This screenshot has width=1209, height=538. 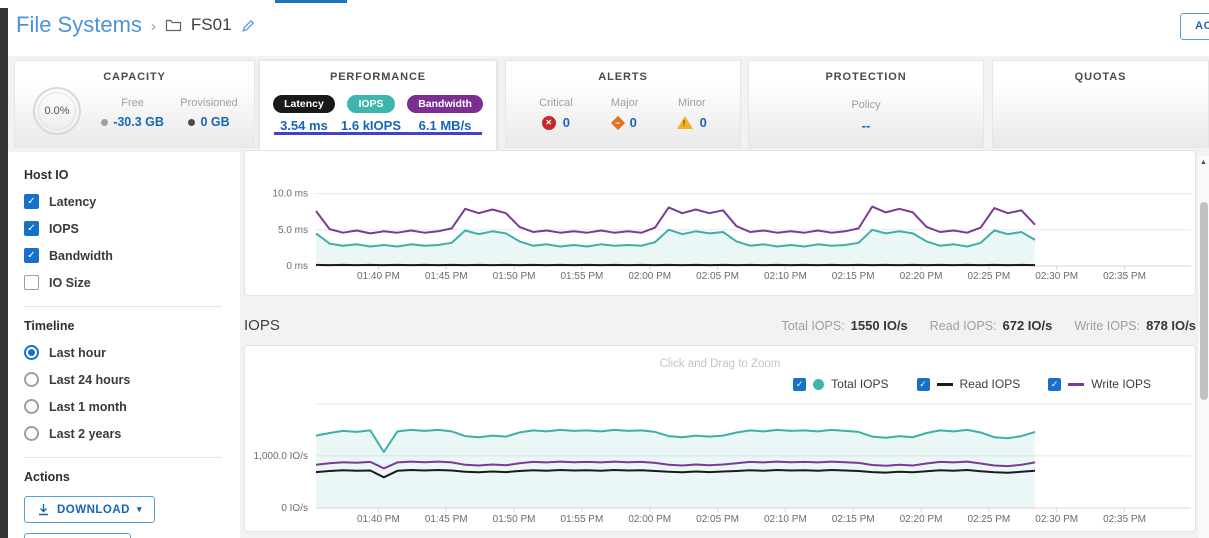 I want to click on alert-critical: Critical ✕ 0, so click(x=556, y=113).